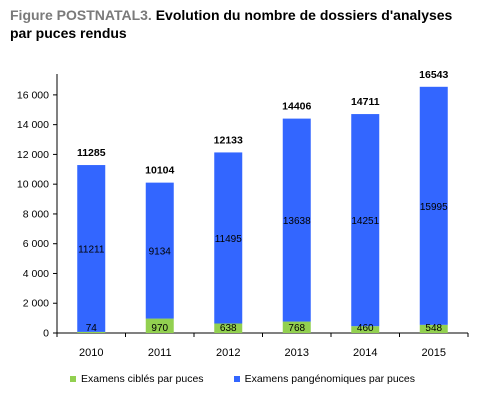  What do you see at coordinates (330, 379) in the screenshot?
I see `legend-label-pangenomic: Examens pangénomiques par puces` at bounding box center [330, 379].